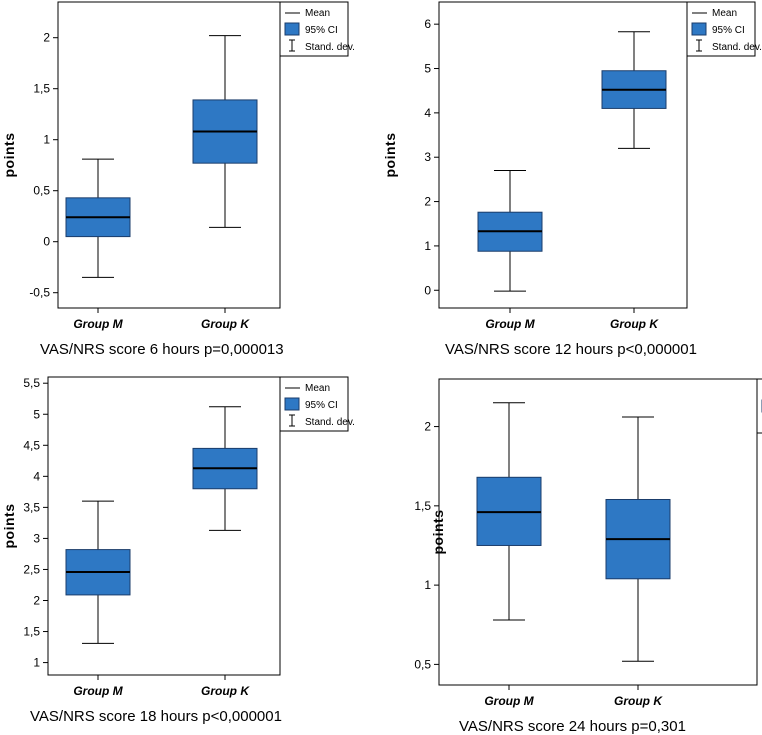  What do you see at coordinates (31, 445) in the screenshot?
I see `y-tick-label: 4,5` at bounding box center [31, 445].